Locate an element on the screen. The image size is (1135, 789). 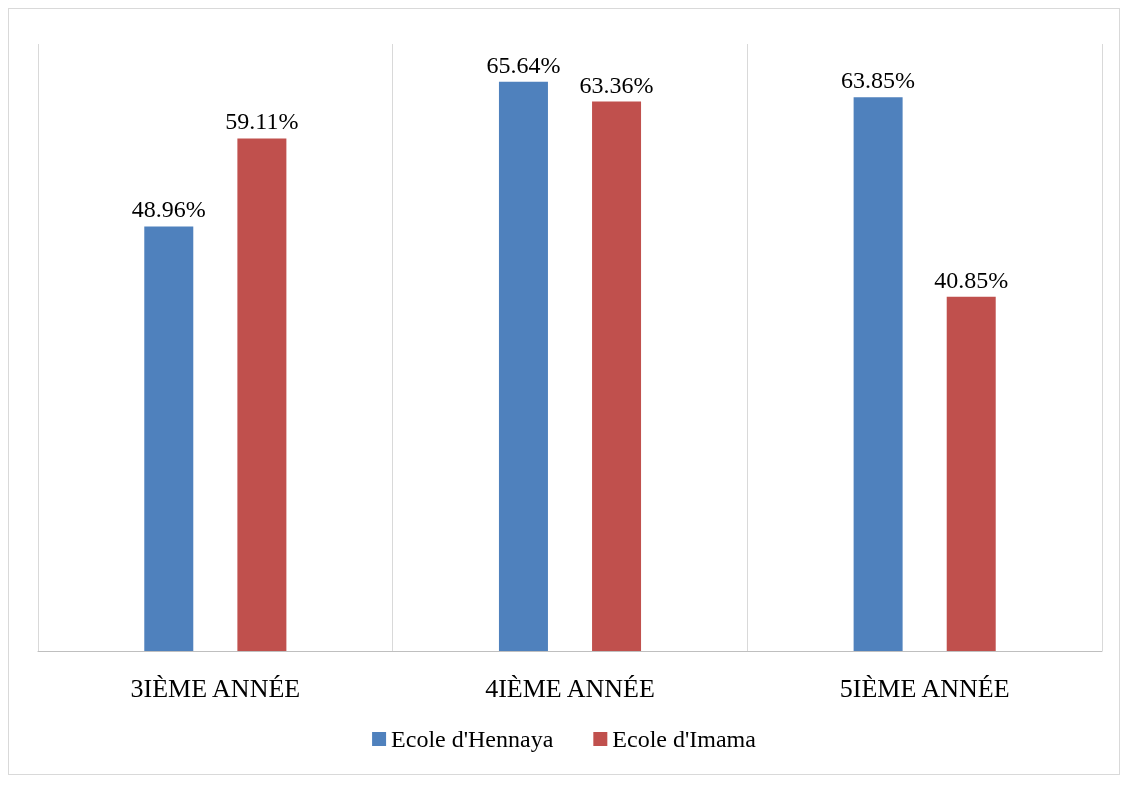
data-label: 48.96% is located at coordinates (168, 209).